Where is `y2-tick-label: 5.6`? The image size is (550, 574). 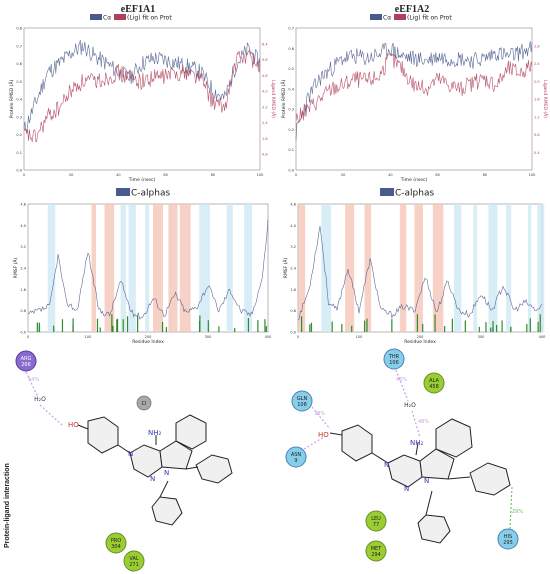 y2-tick-label: 5.6 is located at coordinates (265, 60).